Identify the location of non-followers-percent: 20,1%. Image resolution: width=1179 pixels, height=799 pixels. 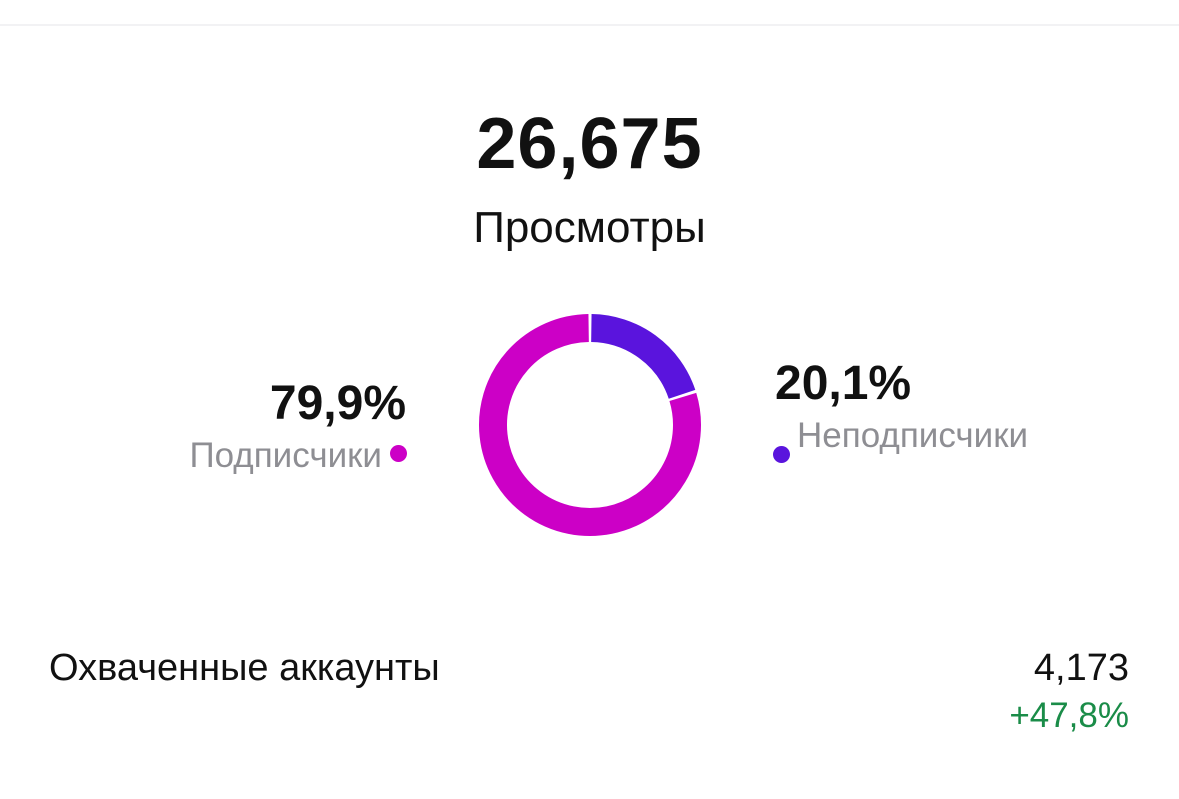
(843, 383).